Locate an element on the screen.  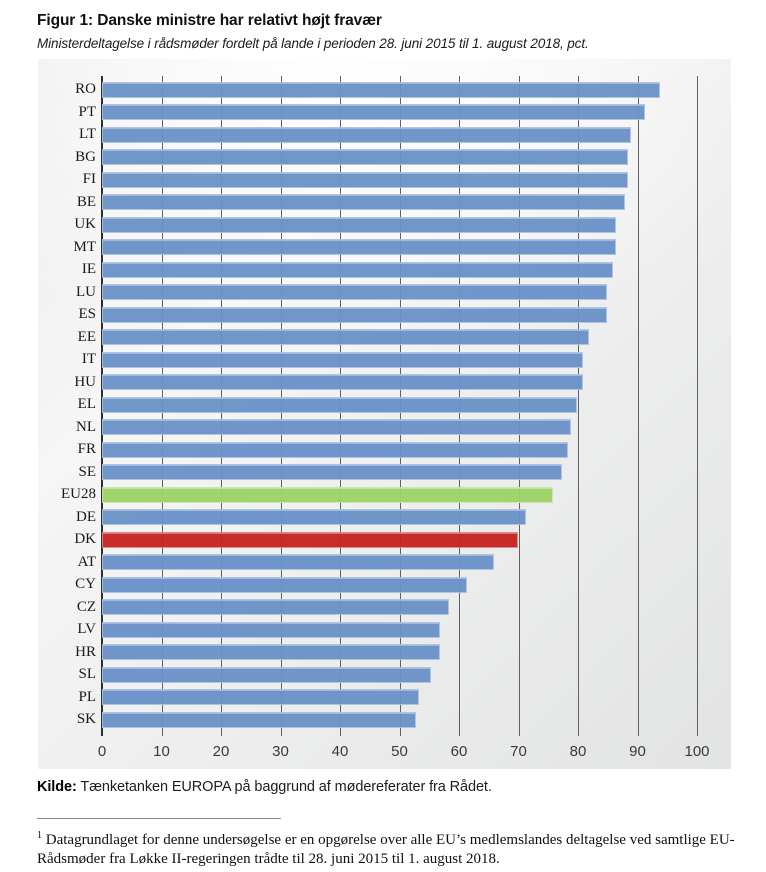
x-tick-label-50: 50 is located at coordinates (399, 751).